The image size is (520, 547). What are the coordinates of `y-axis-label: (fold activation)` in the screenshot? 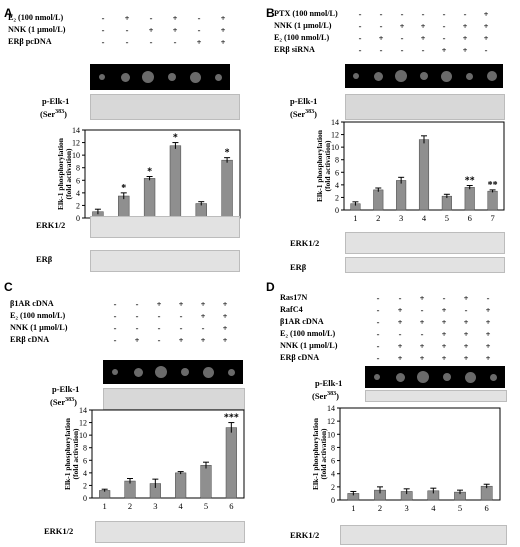 It's located at (327, 166).